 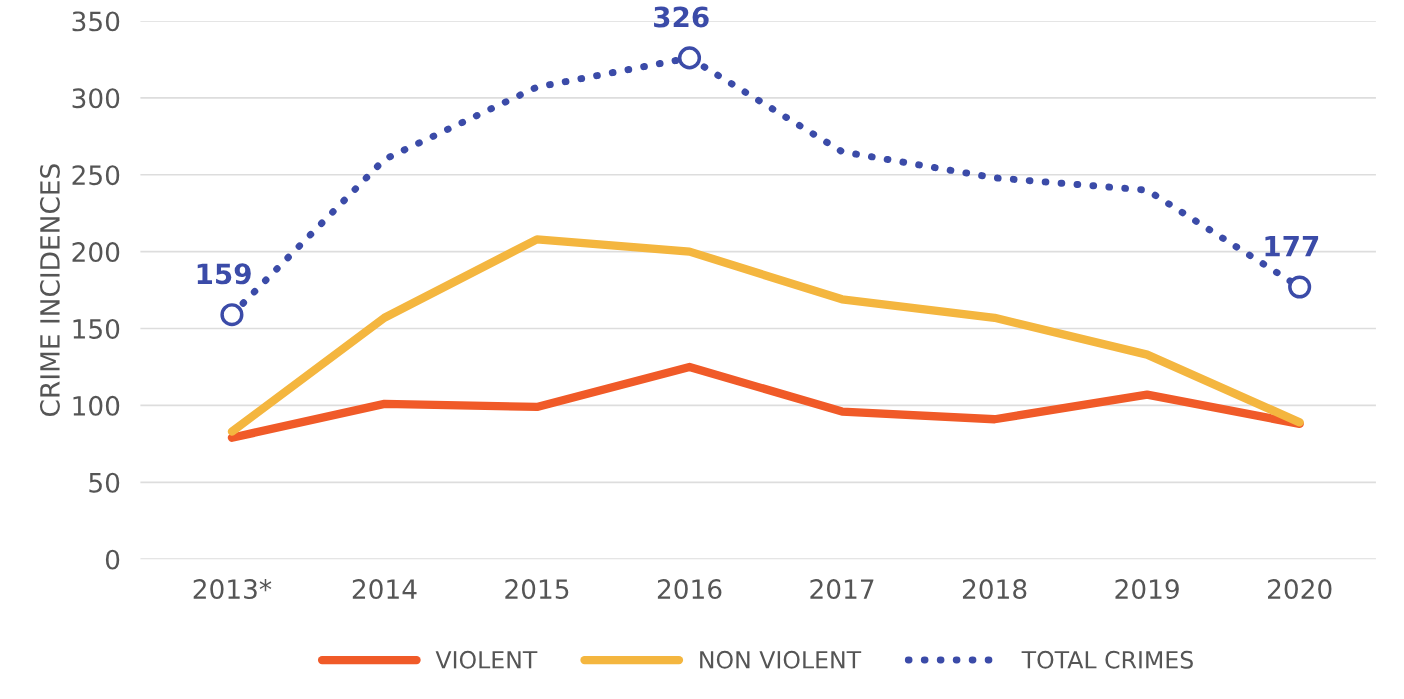 What do you see at coordinates (96, 175) in the screenshot?
I see `y-tick-label: 250` at bounding box center [96, 175].